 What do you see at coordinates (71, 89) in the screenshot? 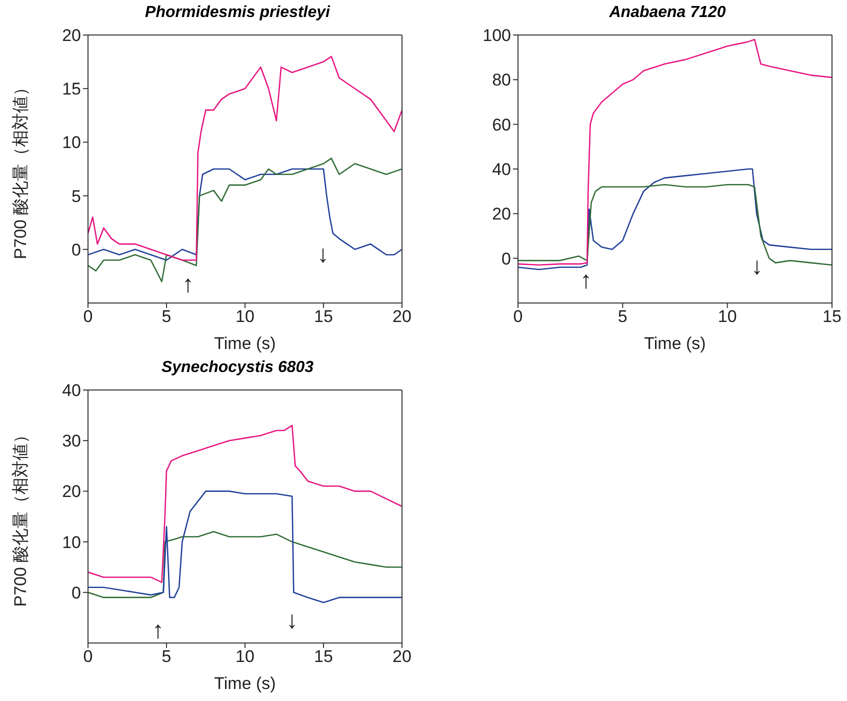
I see `y-tick-label: 15` at bounding box center [71, 89].